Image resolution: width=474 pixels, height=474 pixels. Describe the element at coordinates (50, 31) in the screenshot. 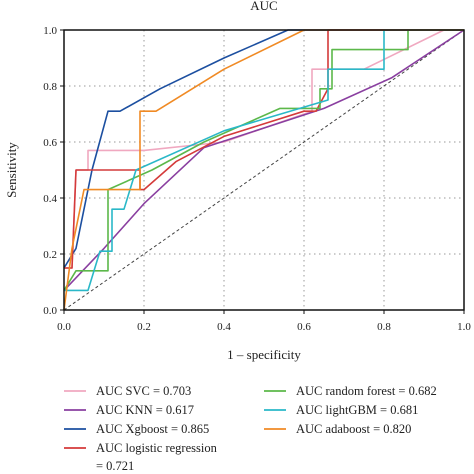

I see `y-tick-label: 1.0` at that location.